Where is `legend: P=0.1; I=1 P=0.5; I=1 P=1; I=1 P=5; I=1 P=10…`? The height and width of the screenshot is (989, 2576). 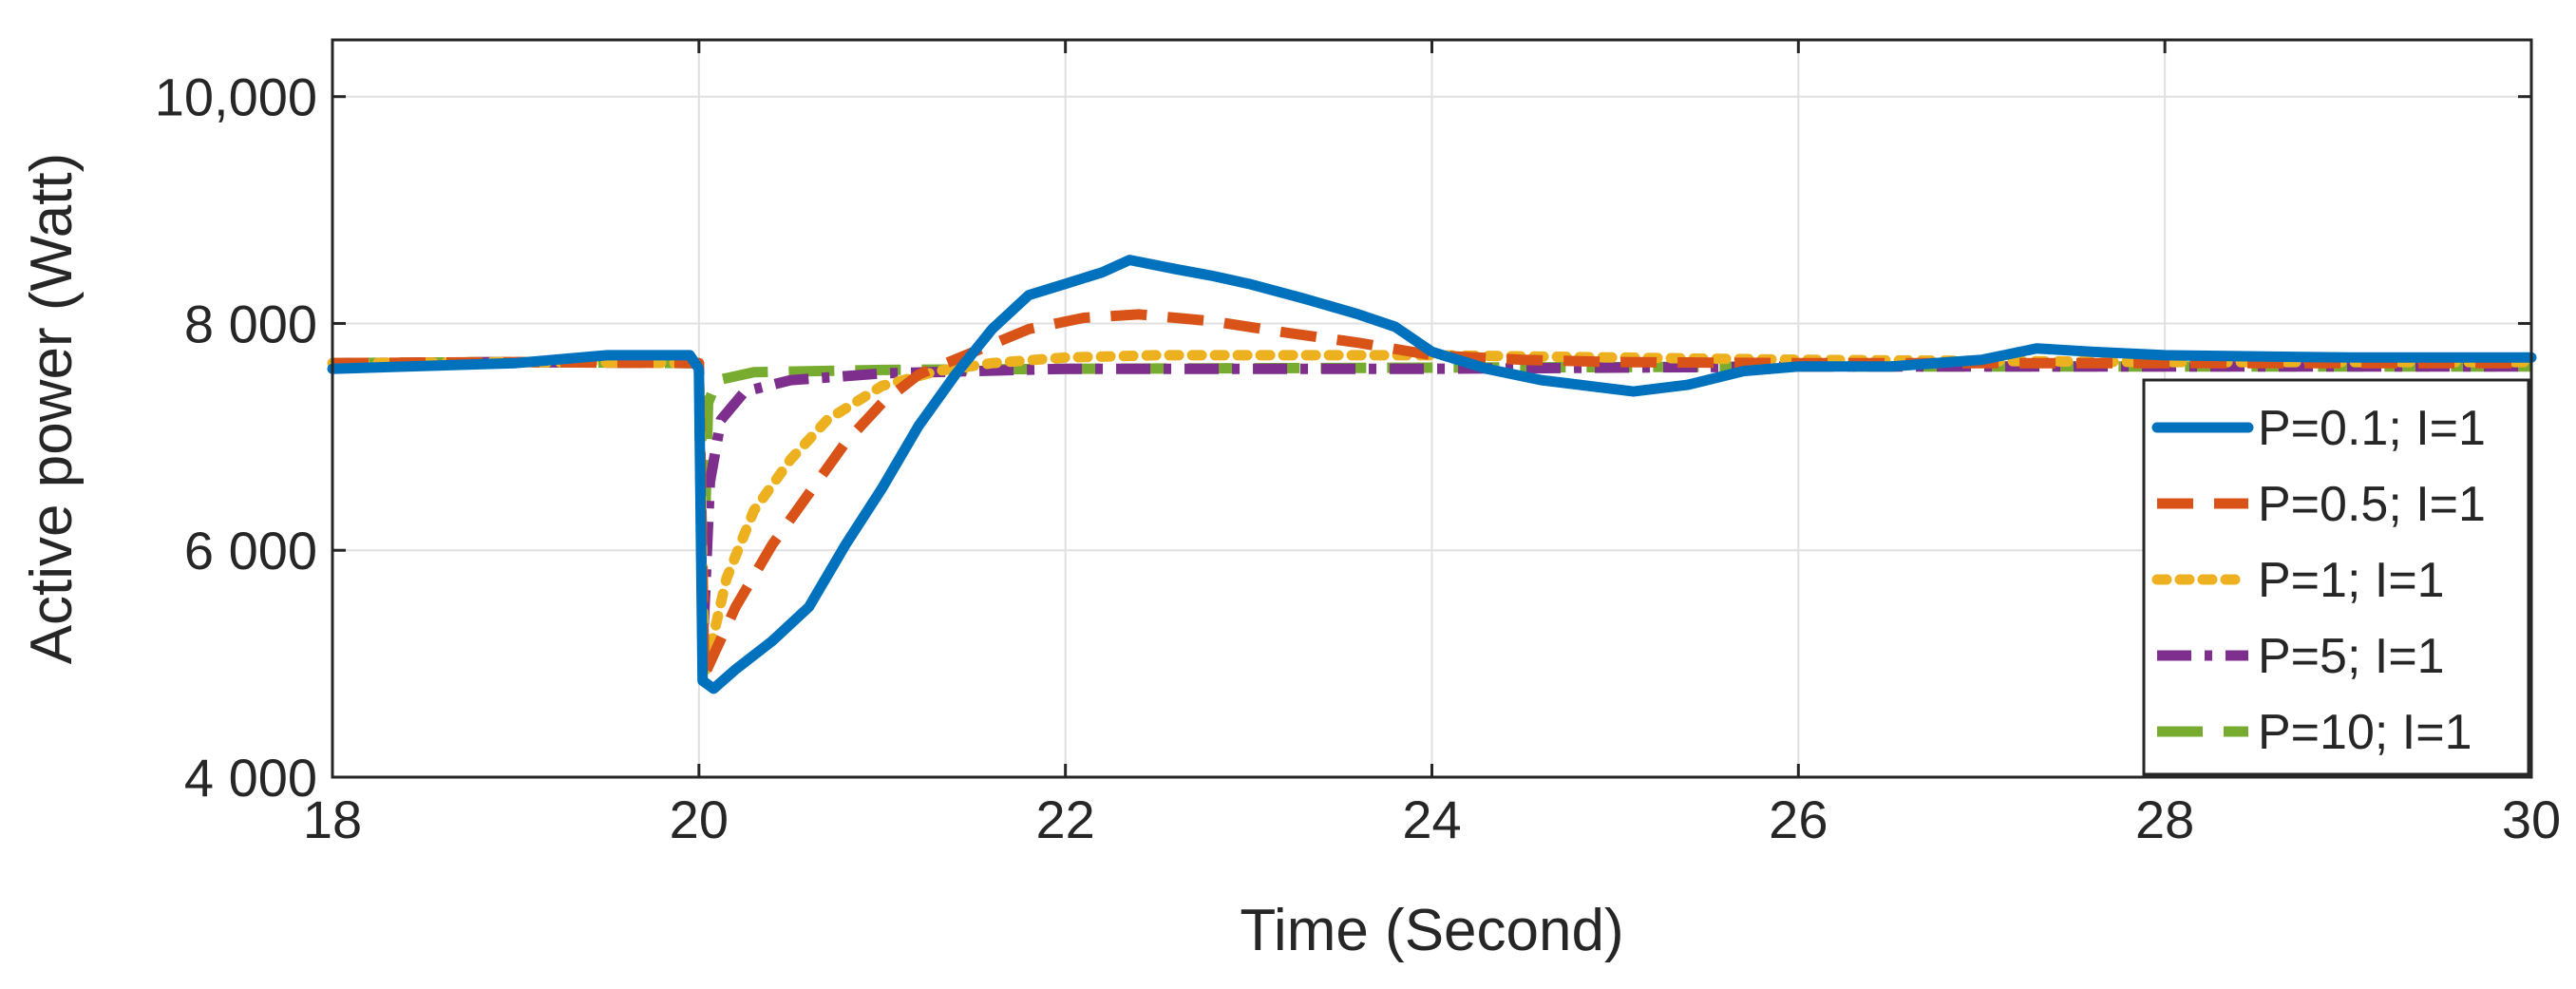
legend: P=0.1; I=1 P=0.5; I=1 P=1; I=1 P=5; I=1 P=10… is located at coordinates (2336, 577).